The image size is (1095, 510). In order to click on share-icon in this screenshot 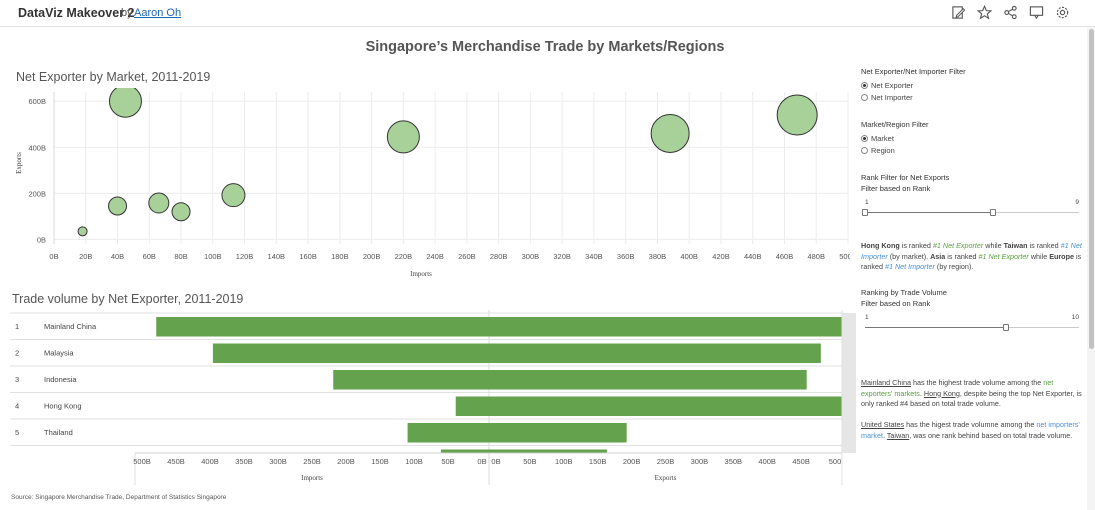, I will do `click(1010, 12)`.